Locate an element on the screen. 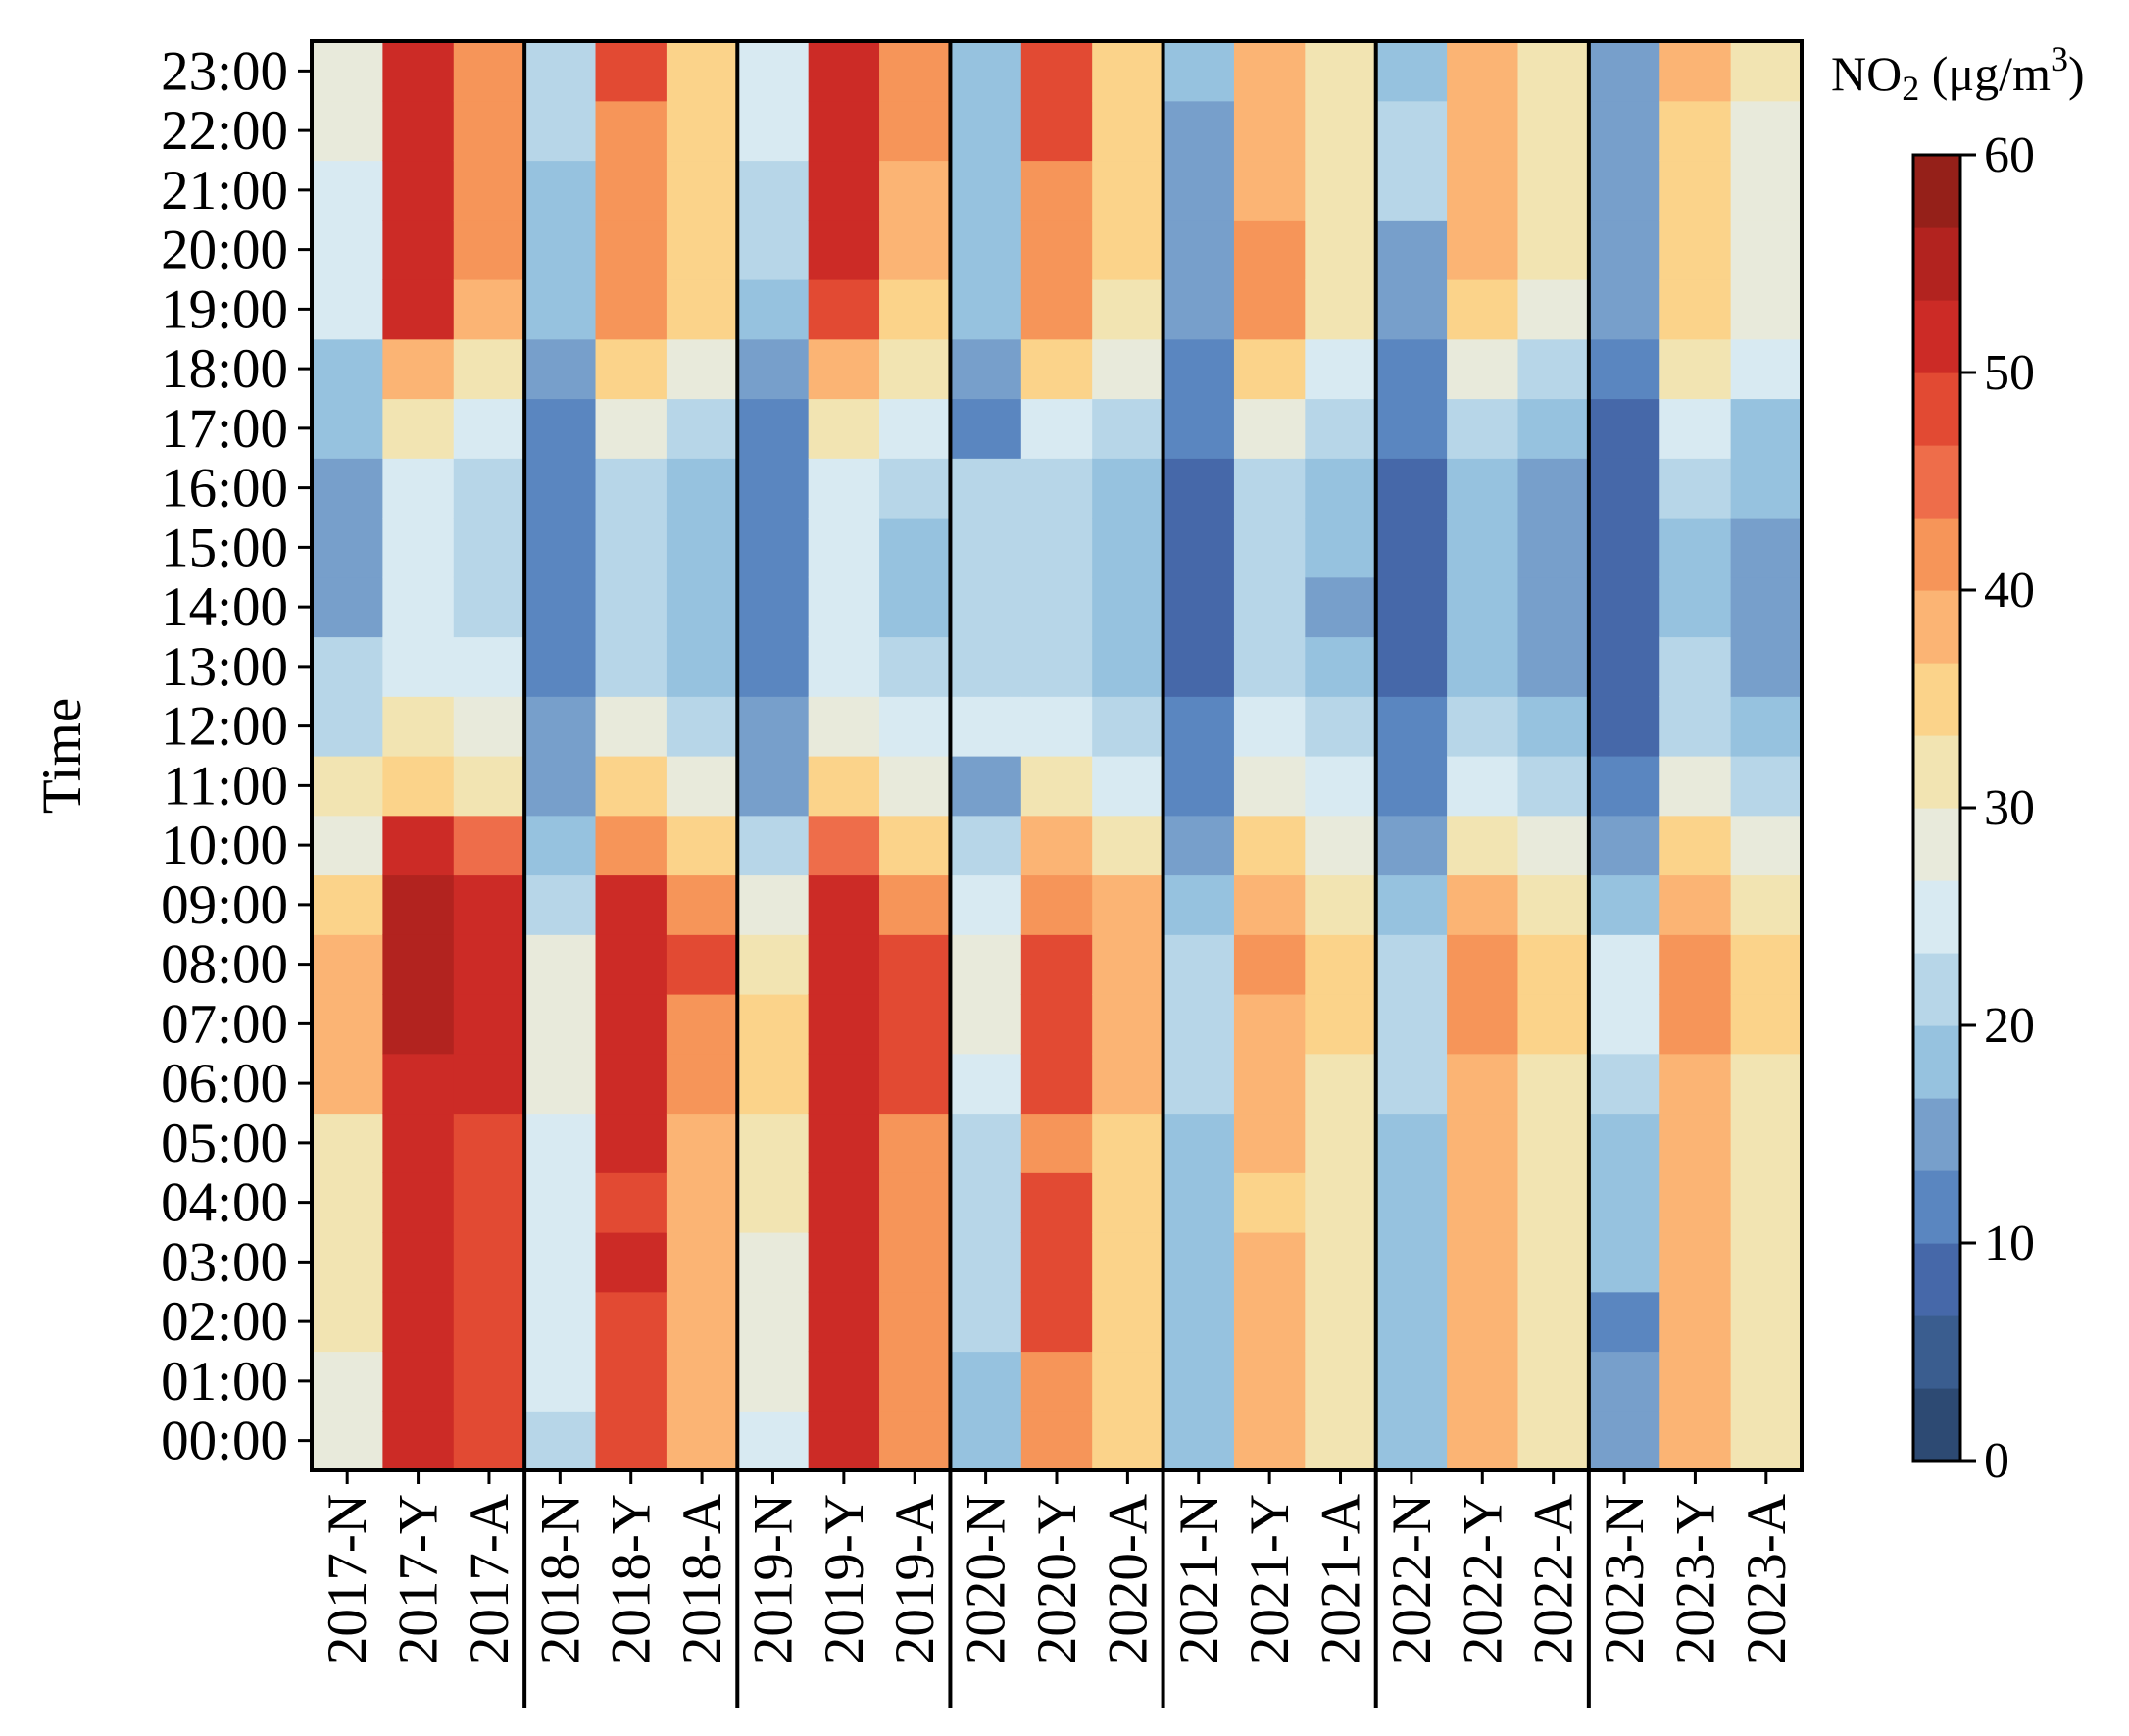  y-tick-label: 13:00 is located at coordinates (224, 667).